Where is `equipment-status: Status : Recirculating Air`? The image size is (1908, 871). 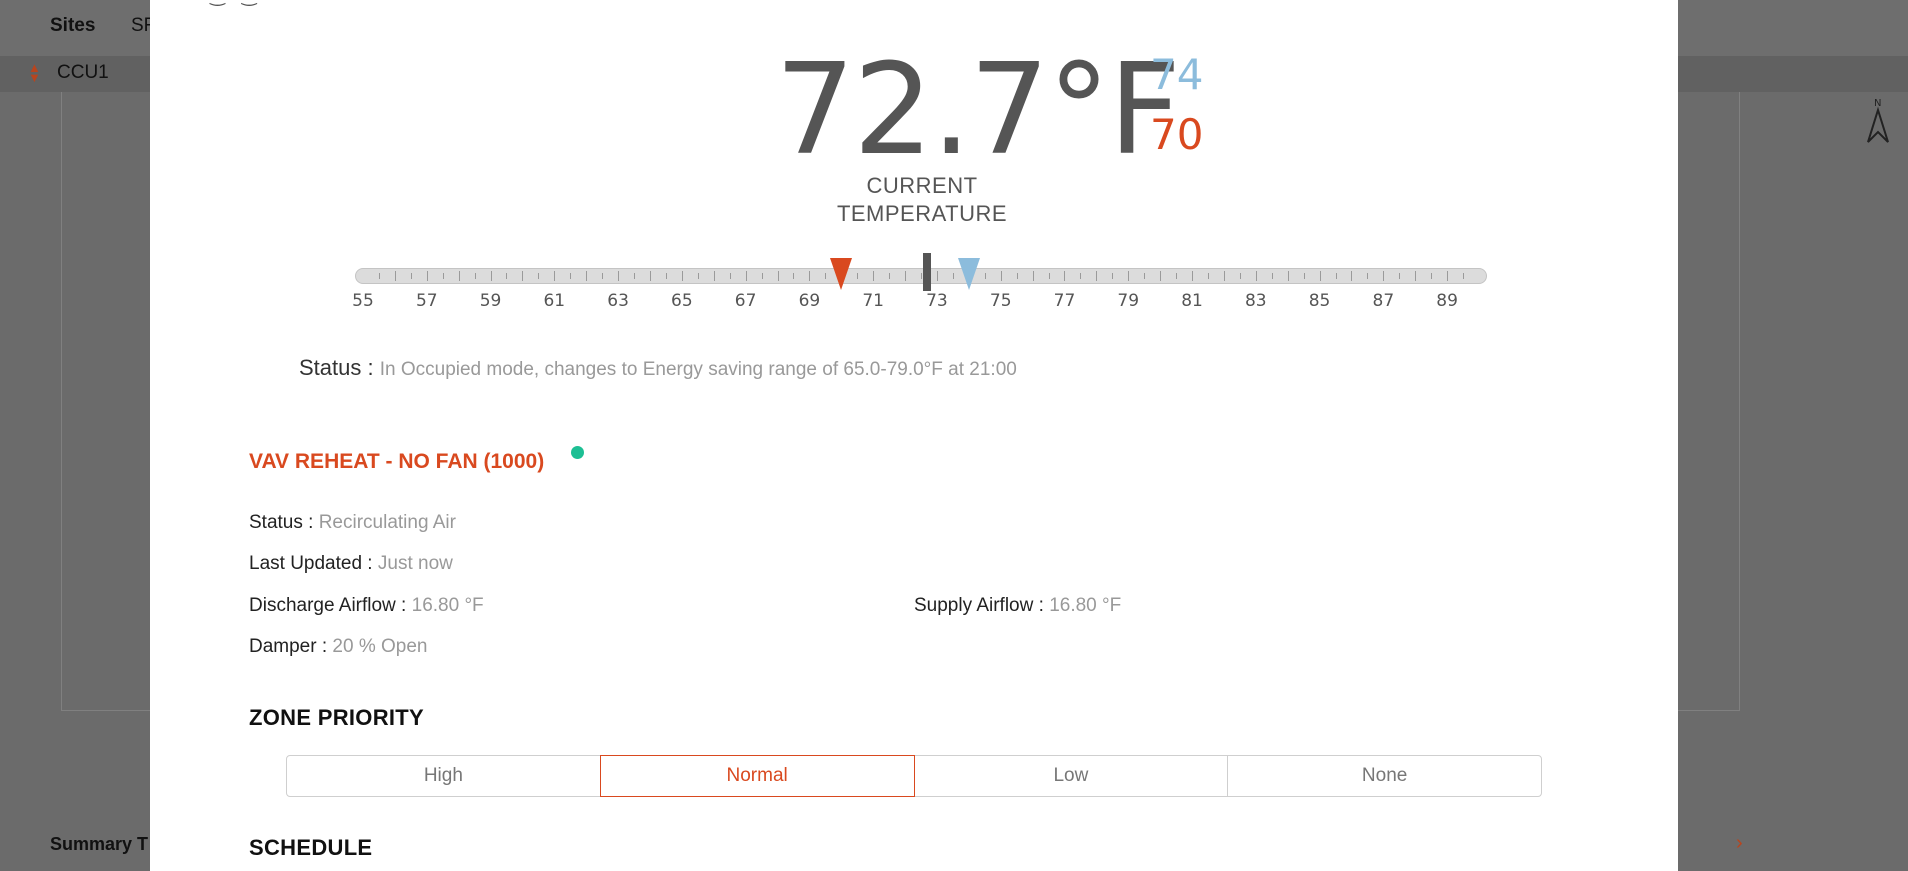 equipment-status: Status : Recirculating Air is located at coordinates (352, 523).